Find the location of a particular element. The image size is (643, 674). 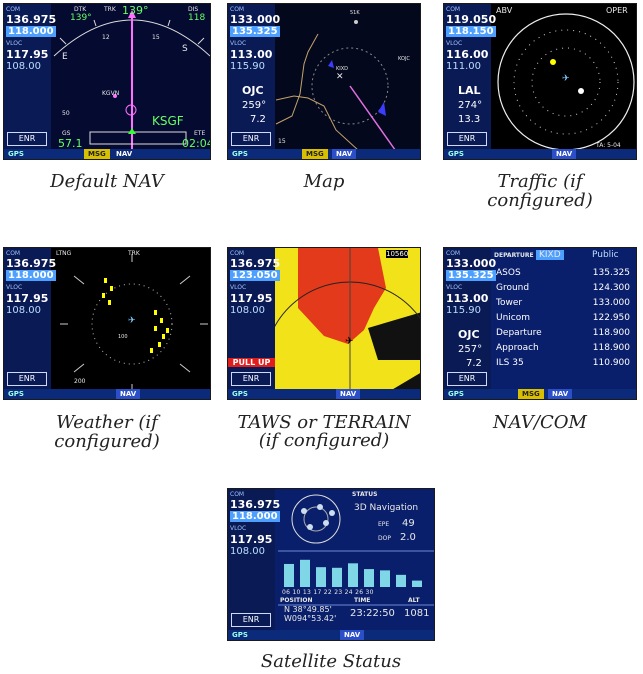

vloc-standby: 115.90 is located at coordinates (463, 310).